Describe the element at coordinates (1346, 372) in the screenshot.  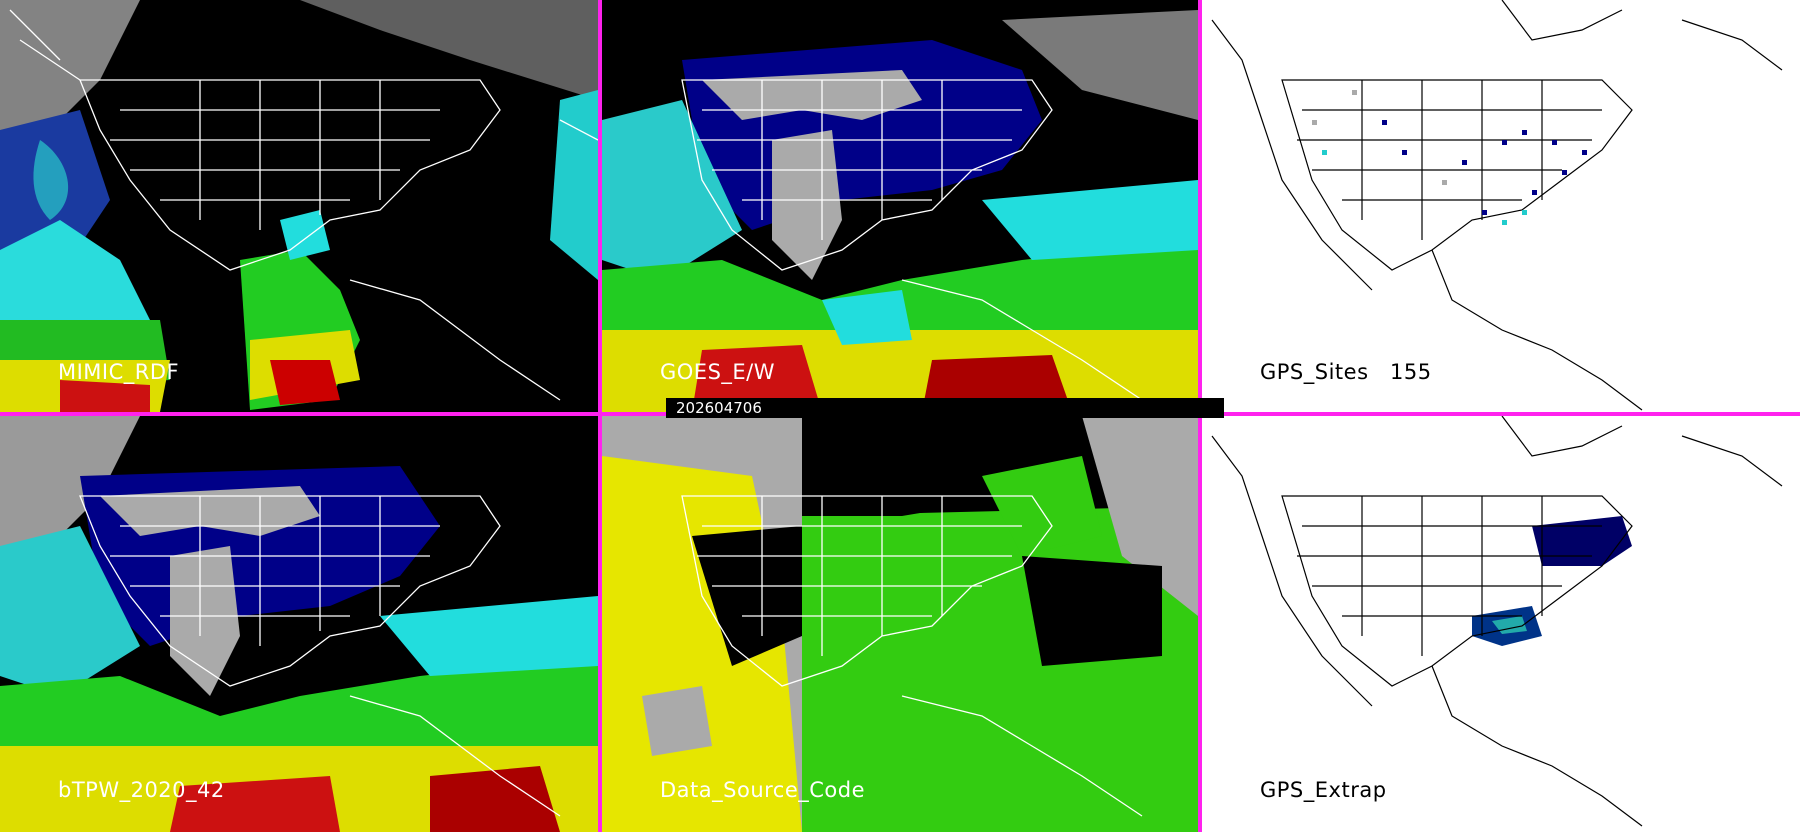
I see `gps-sites-label: GPS_Sites 155` at that location.